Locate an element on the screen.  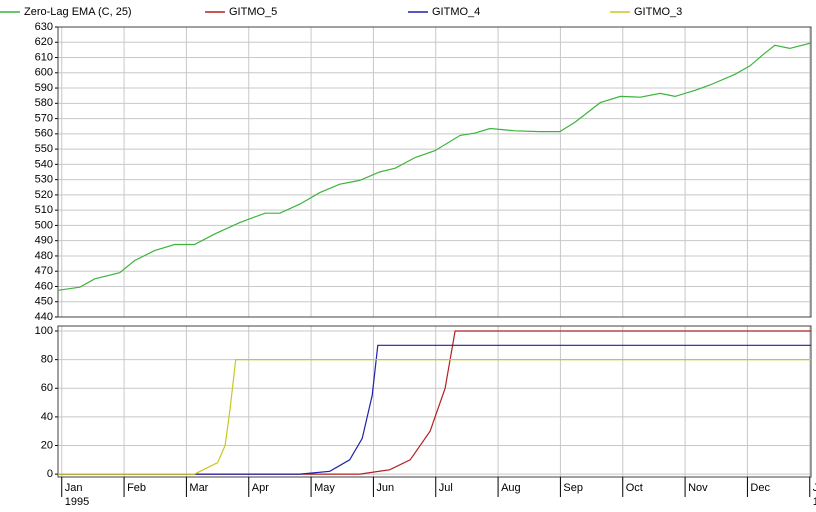
y-tick-label: 560 is located at coordinates (44, 134).